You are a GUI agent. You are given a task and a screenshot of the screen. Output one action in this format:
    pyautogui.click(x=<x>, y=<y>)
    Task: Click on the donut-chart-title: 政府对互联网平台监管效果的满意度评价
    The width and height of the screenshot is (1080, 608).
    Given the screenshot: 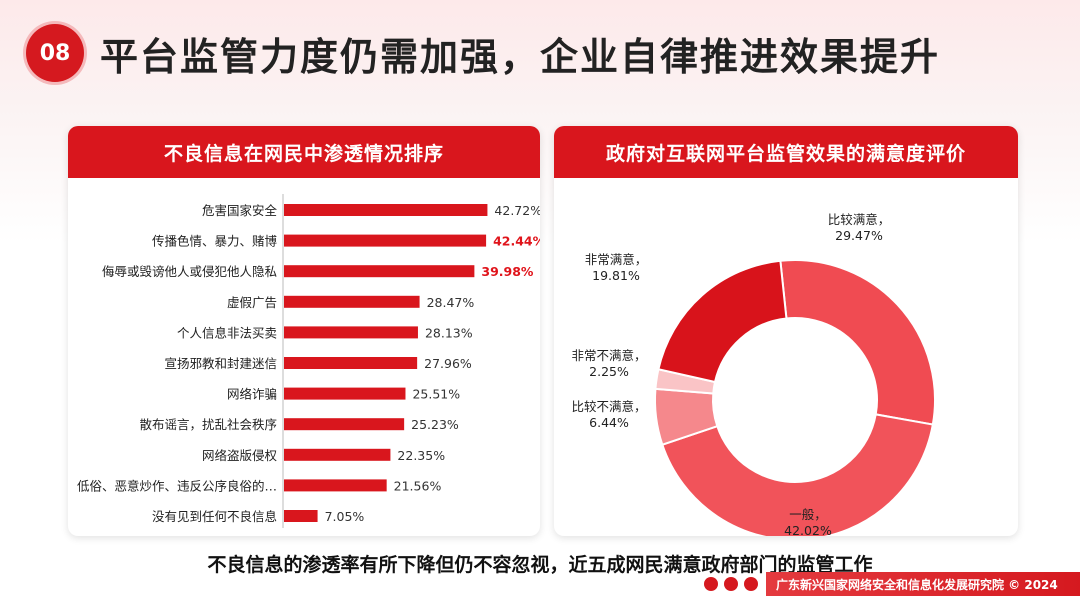 What is the action you would take?
    pyautogui.click(x=786, y=152)
    